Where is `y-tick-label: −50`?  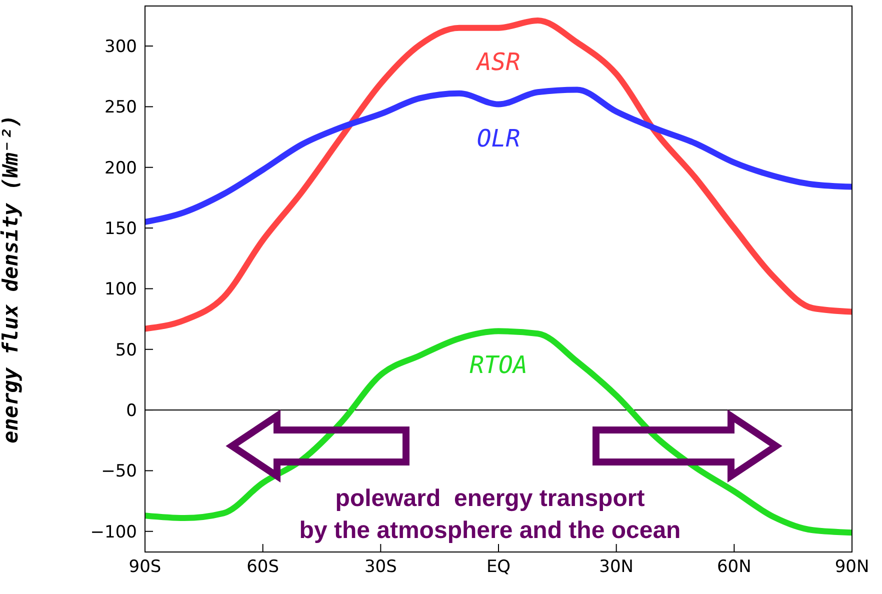 y-tick-label: −50 is located at coordinates (119, 472).